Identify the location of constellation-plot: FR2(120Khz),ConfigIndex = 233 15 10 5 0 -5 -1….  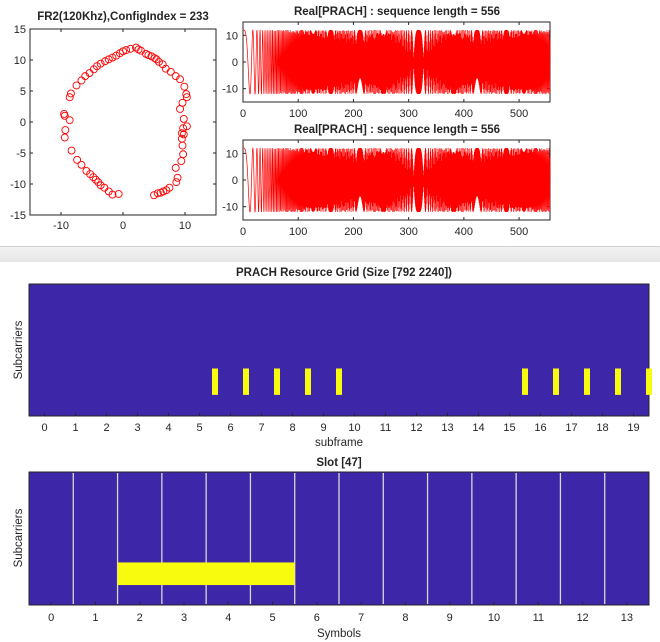
(113, 121).